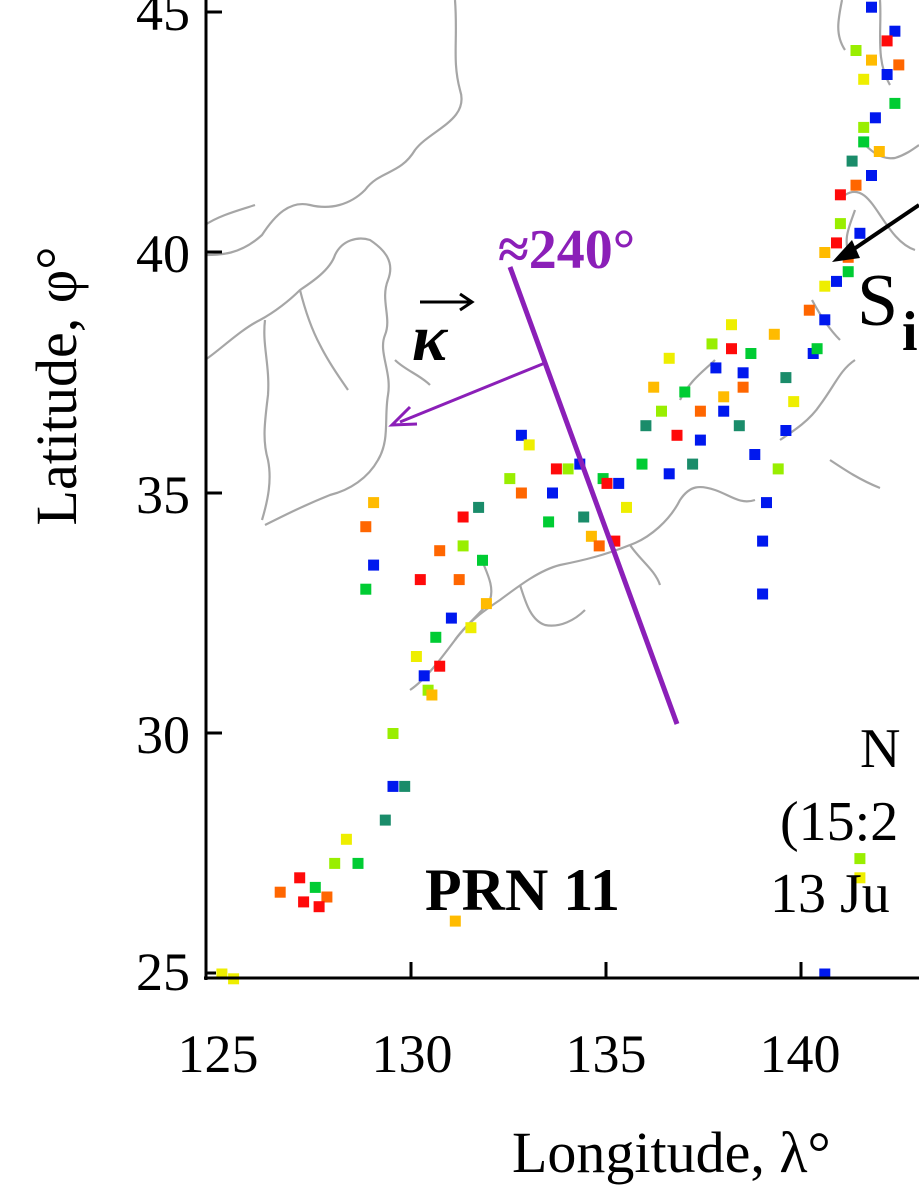  What do you see at coordinates (163, 254) in the screenshot?
I see `y-tick-label-40: 40` at bounding box center [163, 254].